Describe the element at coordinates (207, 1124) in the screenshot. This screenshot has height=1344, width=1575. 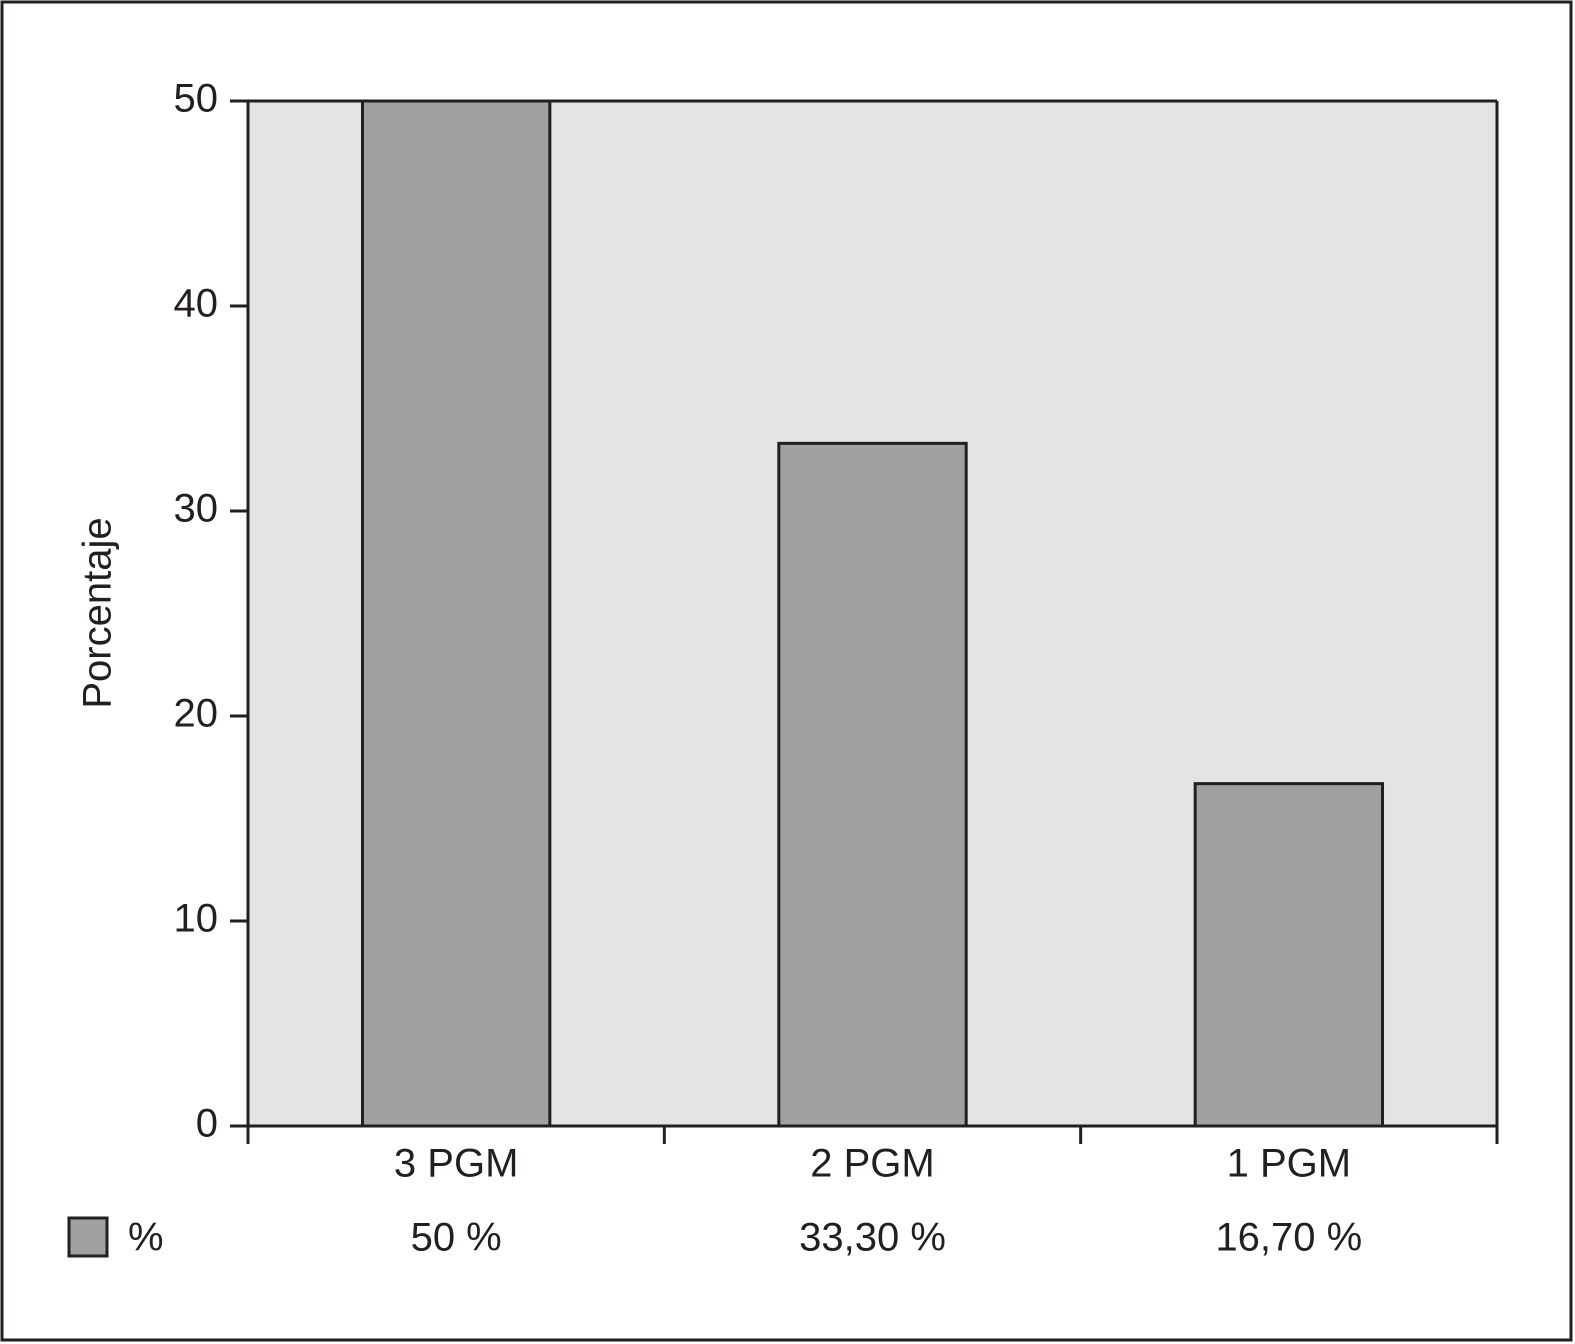
I see `y-tick-label: 0` at that location.